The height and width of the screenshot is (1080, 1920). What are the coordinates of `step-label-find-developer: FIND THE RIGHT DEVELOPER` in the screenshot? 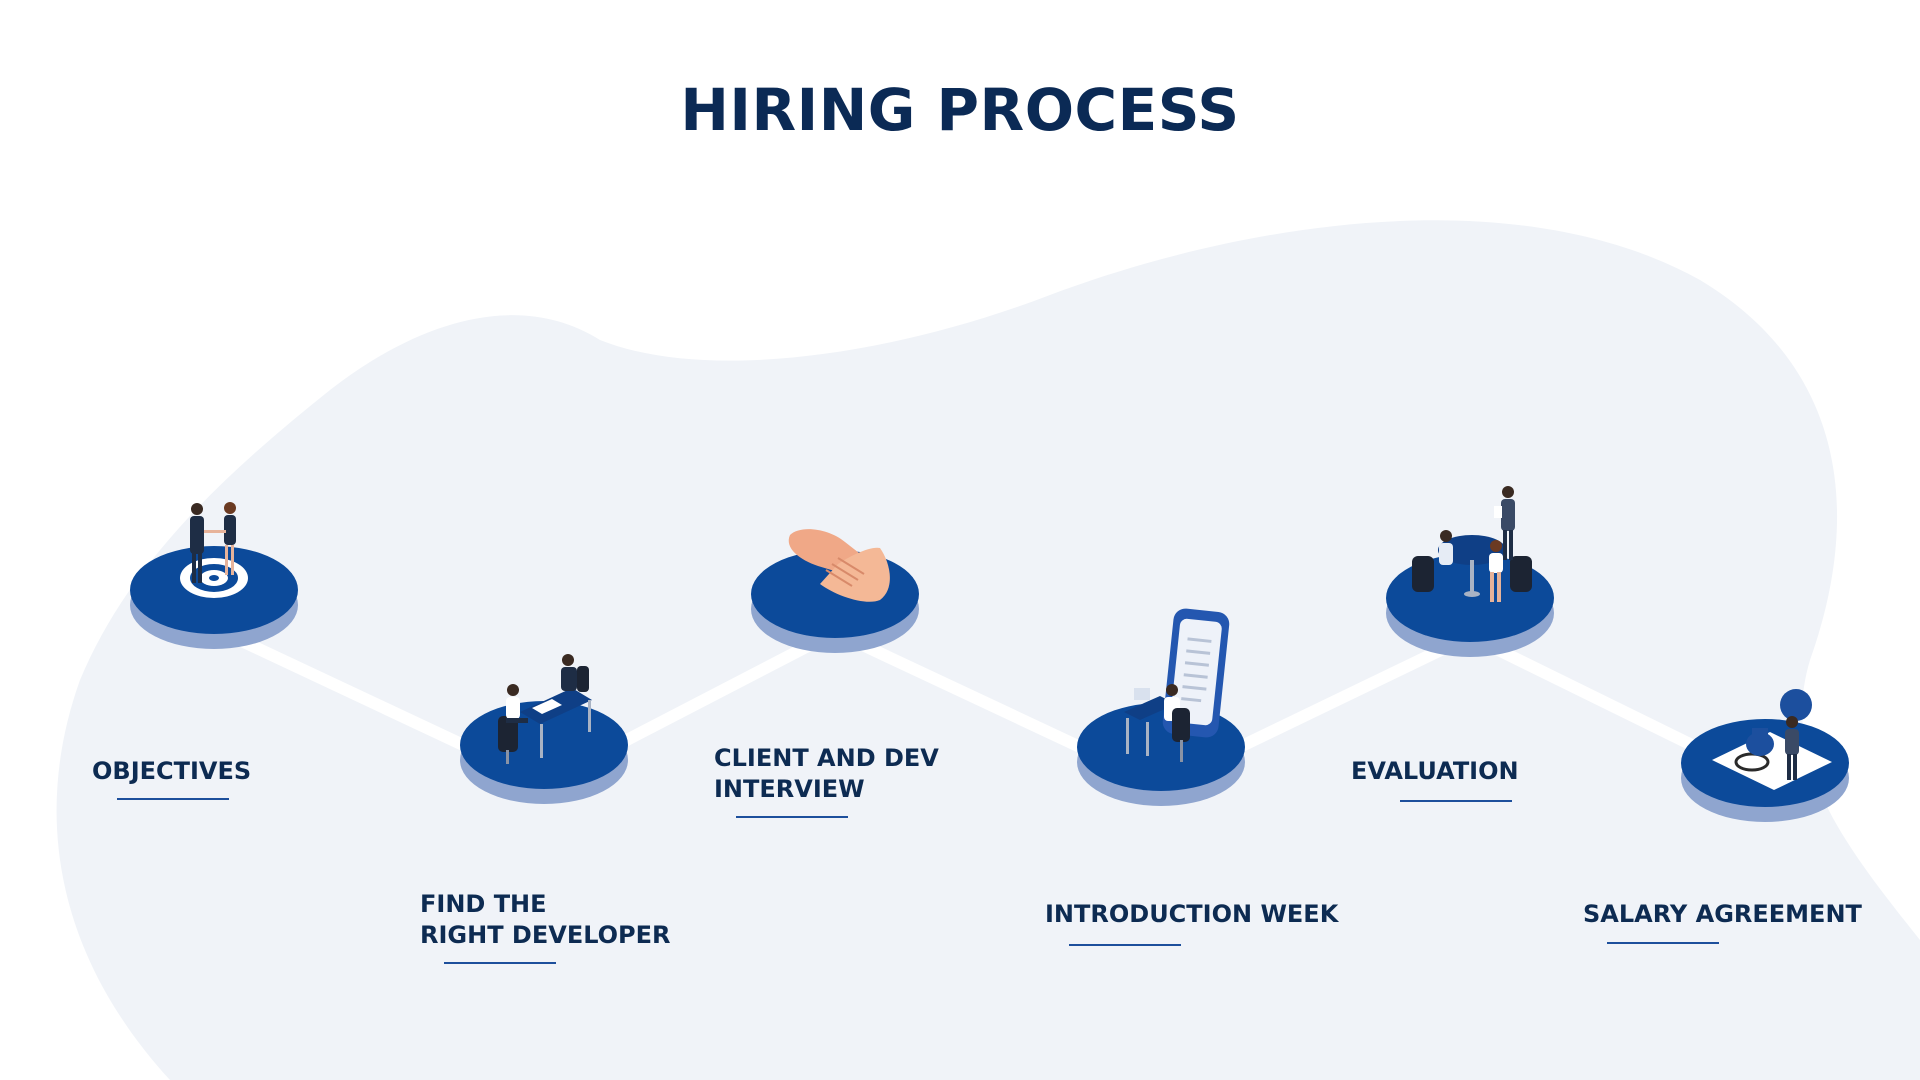 It's located at (545, 919).